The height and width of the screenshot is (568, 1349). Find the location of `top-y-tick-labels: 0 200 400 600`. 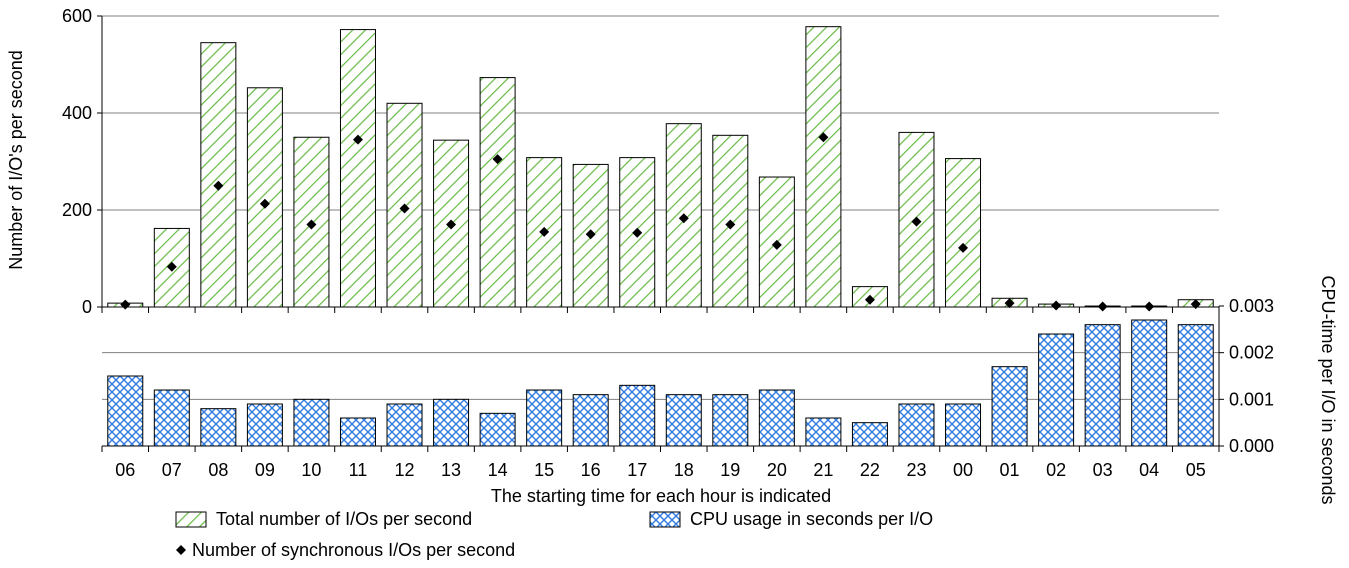

top-y-tick-labels: 0 200 400 600 is located at coordinates (77, 161).